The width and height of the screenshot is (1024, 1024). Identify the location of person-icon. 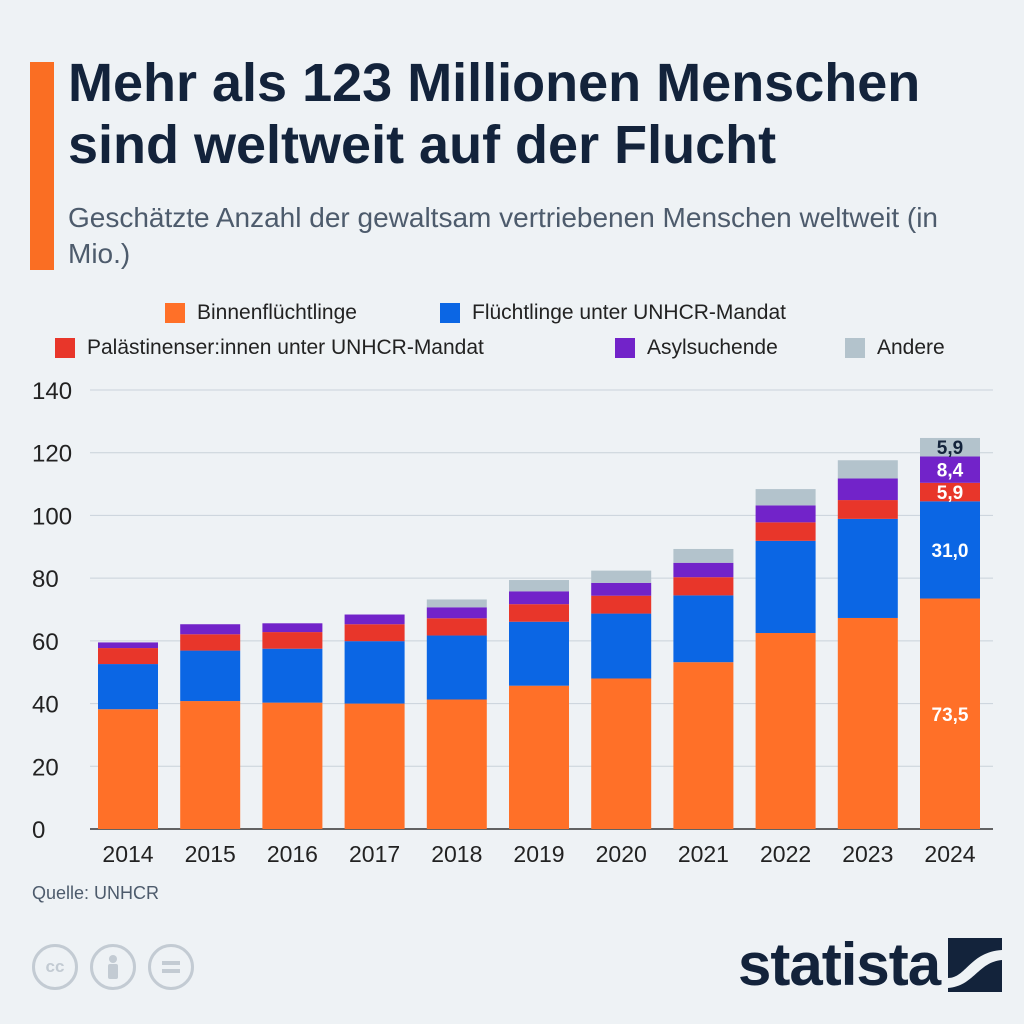
(113, 967).